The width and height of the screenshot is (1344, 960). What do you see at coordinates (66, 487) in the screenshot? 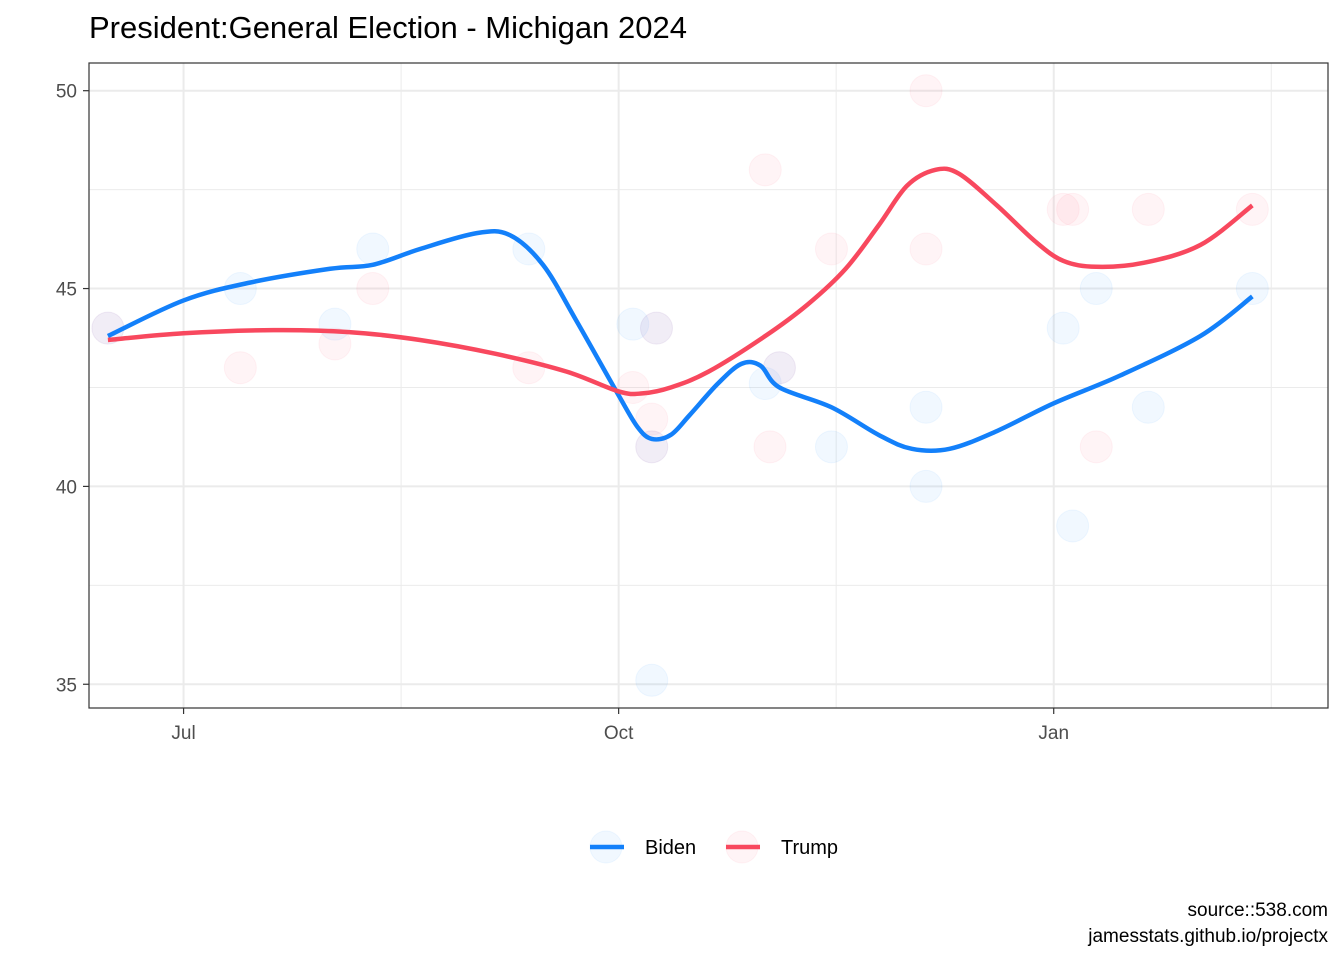
I see `y-tick-label: 40` at bounding box center [66, 487].